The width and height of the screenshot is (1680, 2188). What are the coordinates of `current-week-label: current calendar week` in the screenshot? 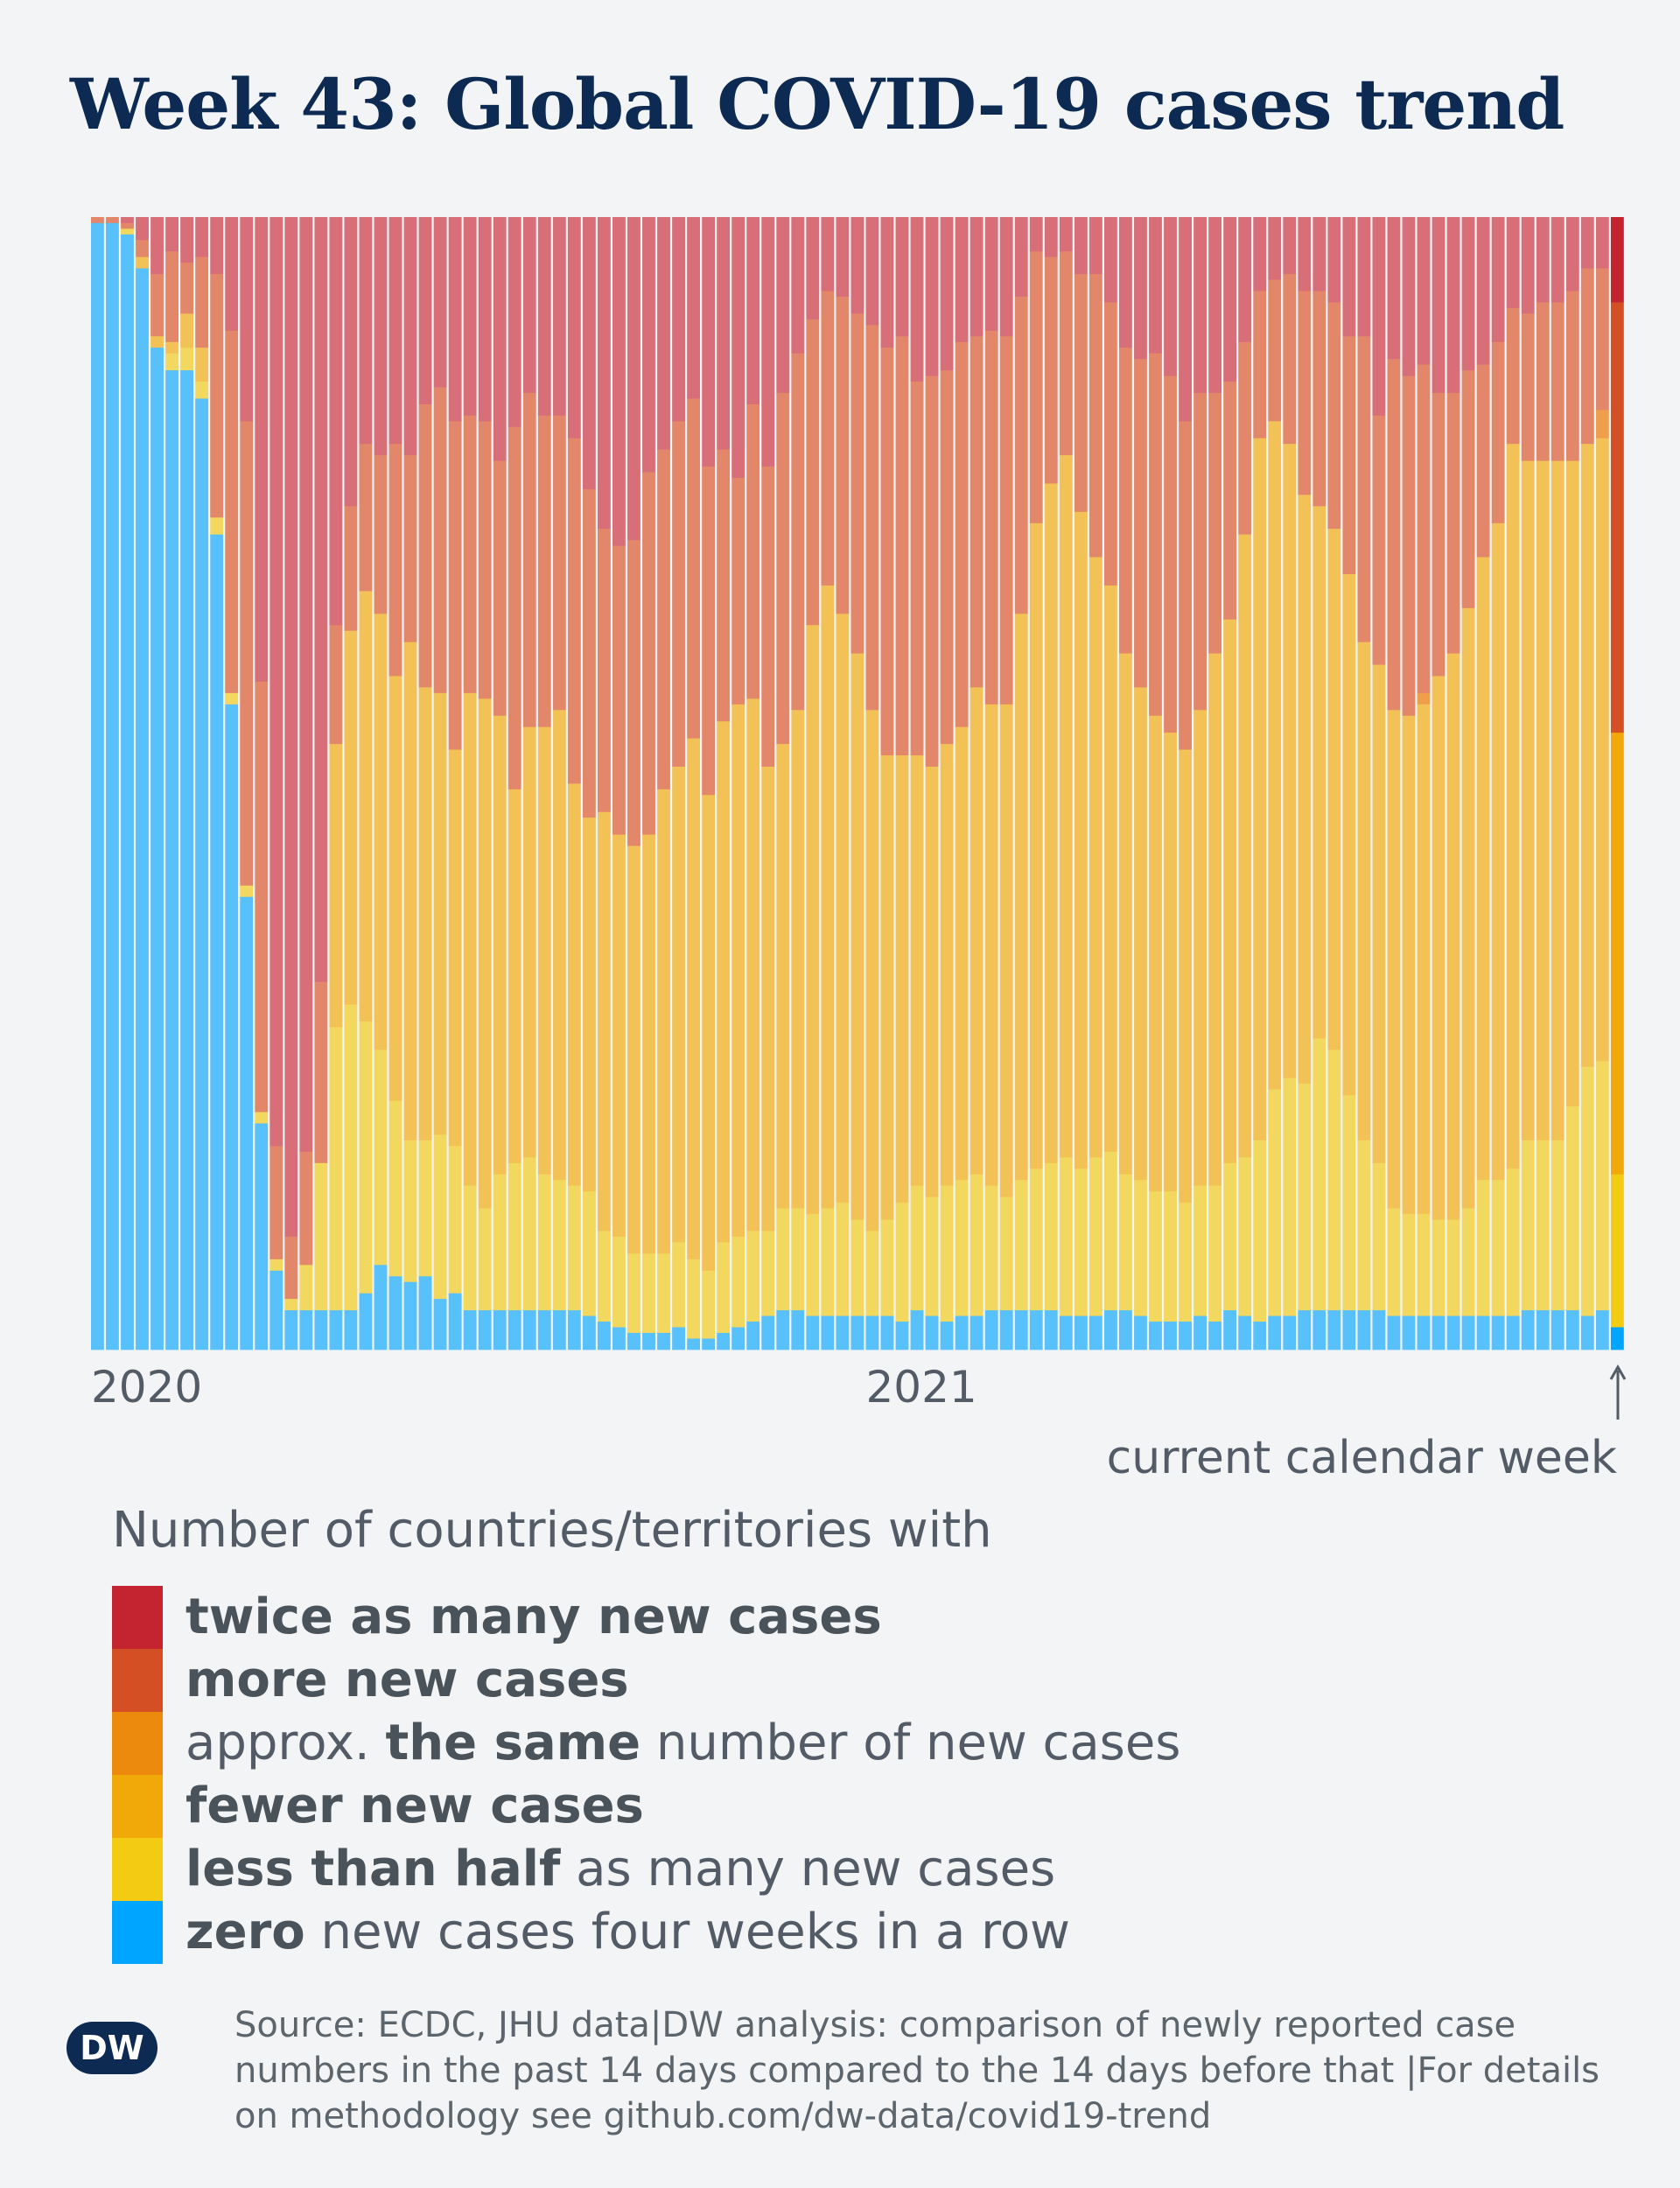 It's located at (1361, 1458).